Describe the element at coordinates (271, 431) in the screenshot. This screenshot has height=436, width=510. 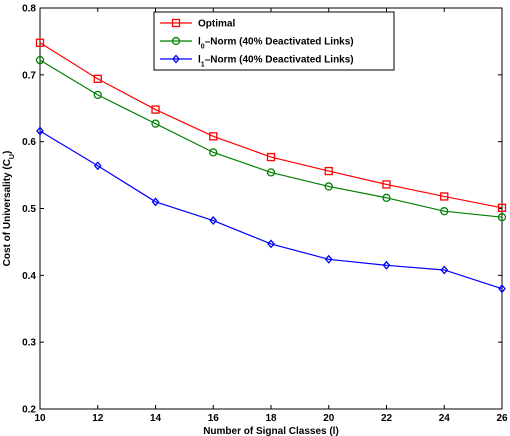
I see `x-axis-label: Number of Signal Classes (l)` at that location.